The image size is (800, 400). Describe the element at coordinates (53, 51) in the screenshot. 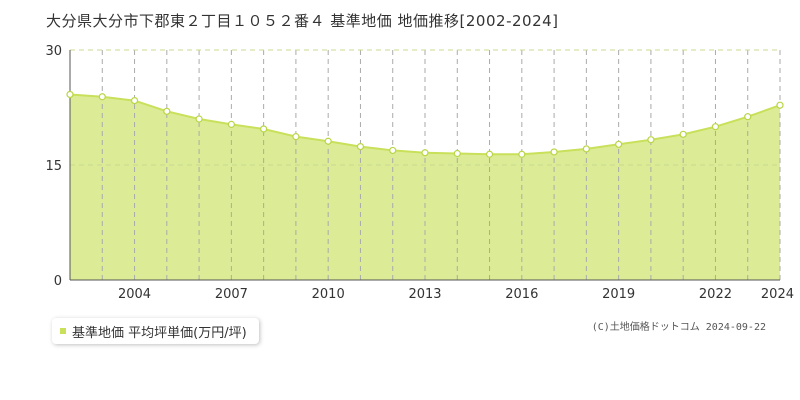

I see `y-tick-label: 30` at that location.